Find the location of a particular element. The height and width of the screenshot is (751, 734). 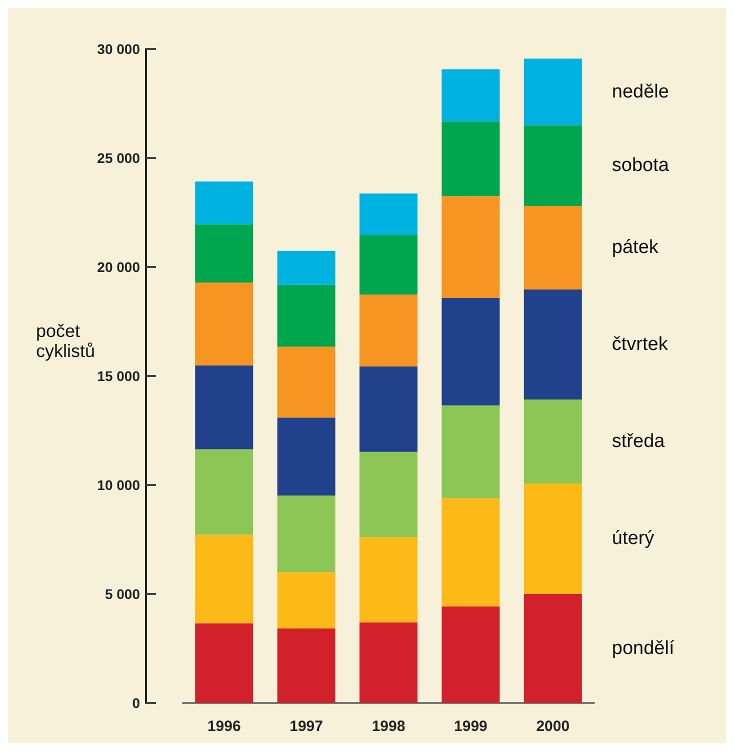

x-tick-label: 1998 is located at coordinates (389, 726).